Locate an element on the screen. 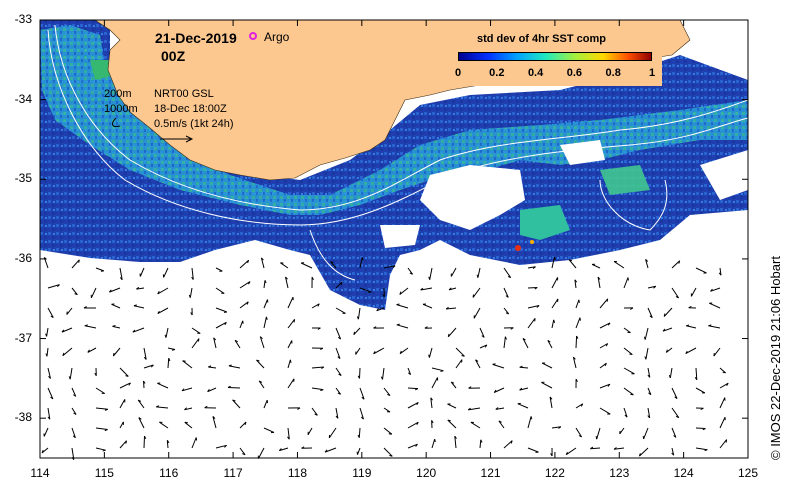  lon-tick-label: 119 is located at coordinates (362, 473).